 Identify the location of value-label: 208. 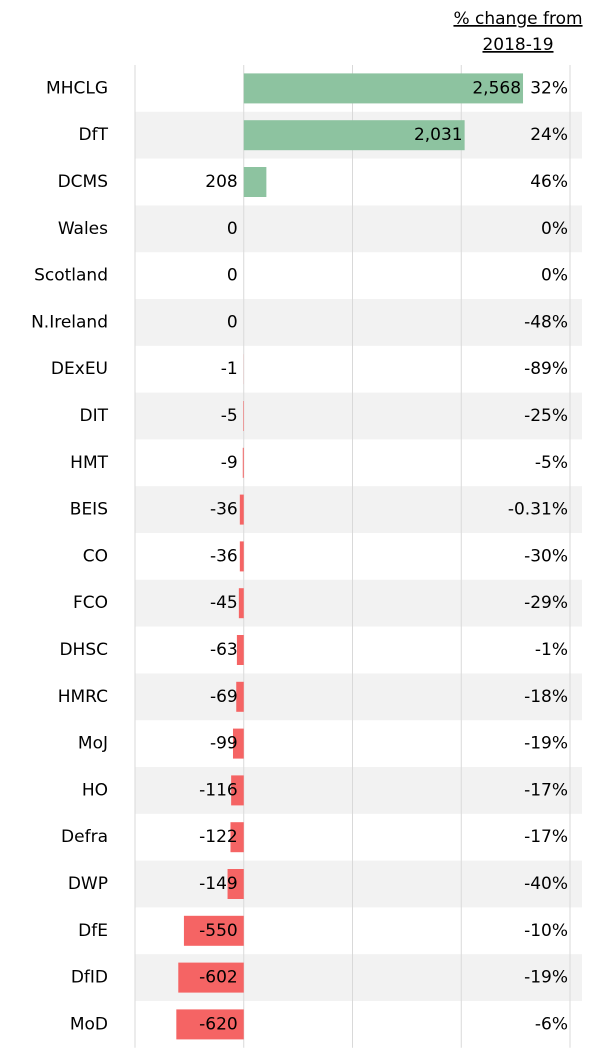
(221, 182).